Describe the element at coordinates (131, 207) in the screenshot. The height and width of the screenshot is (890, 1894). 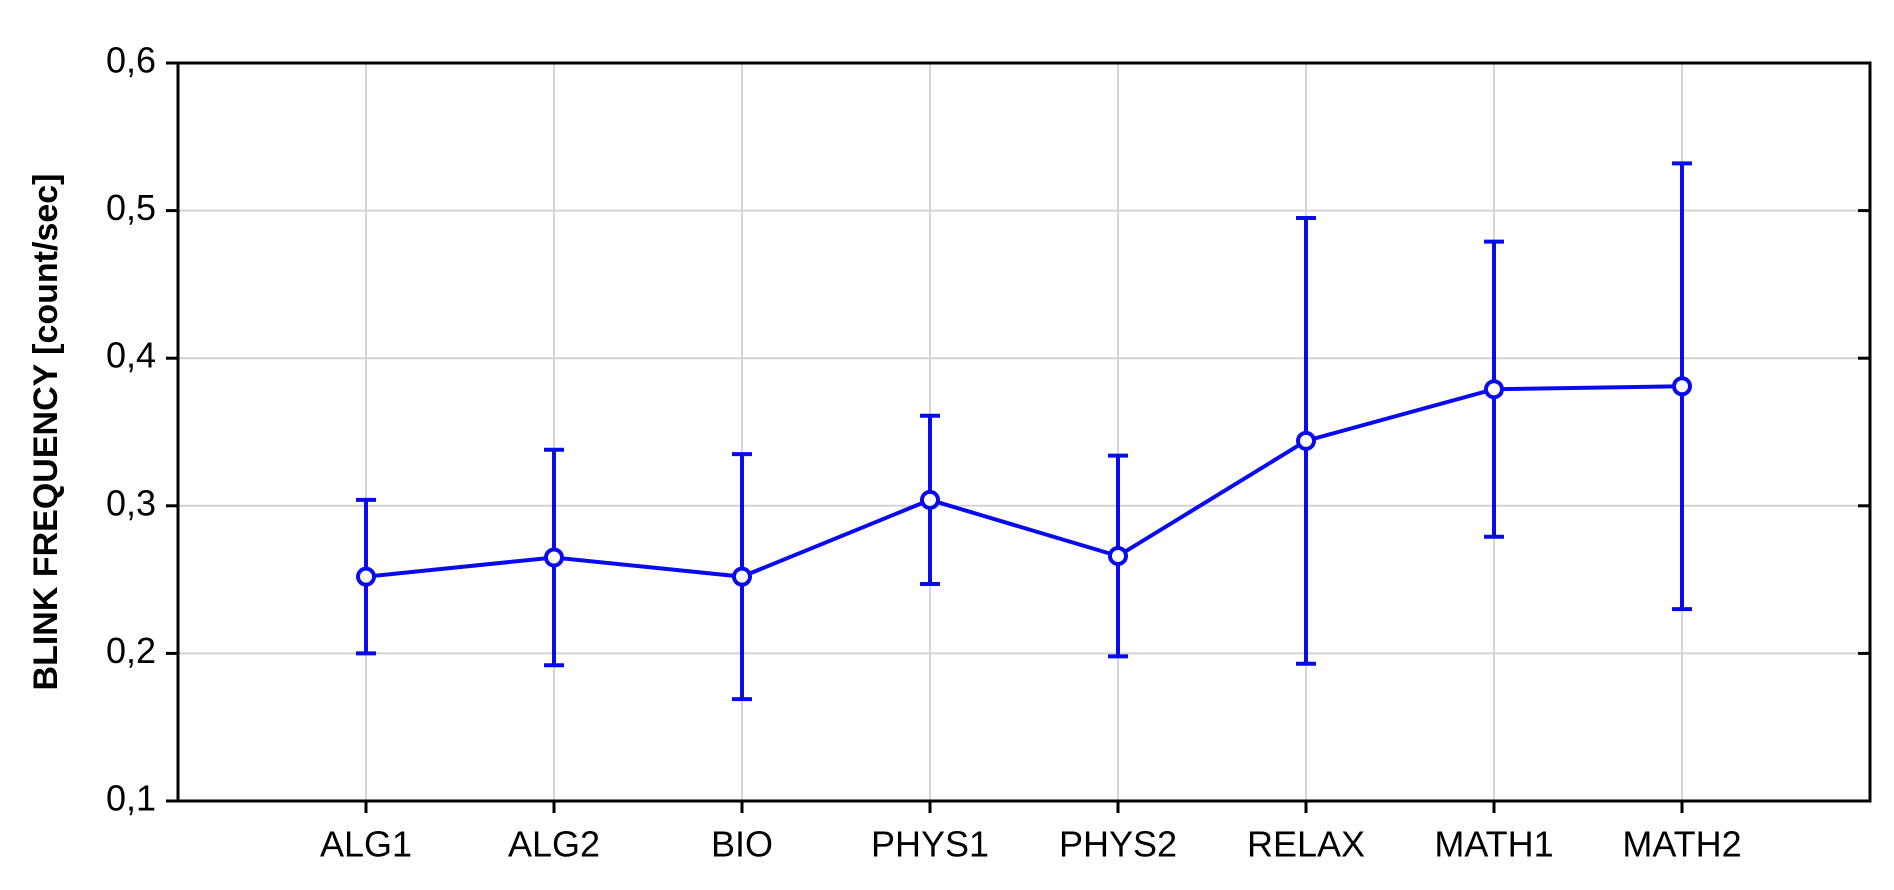
I see `y-tick-label: 0,5` at that location.